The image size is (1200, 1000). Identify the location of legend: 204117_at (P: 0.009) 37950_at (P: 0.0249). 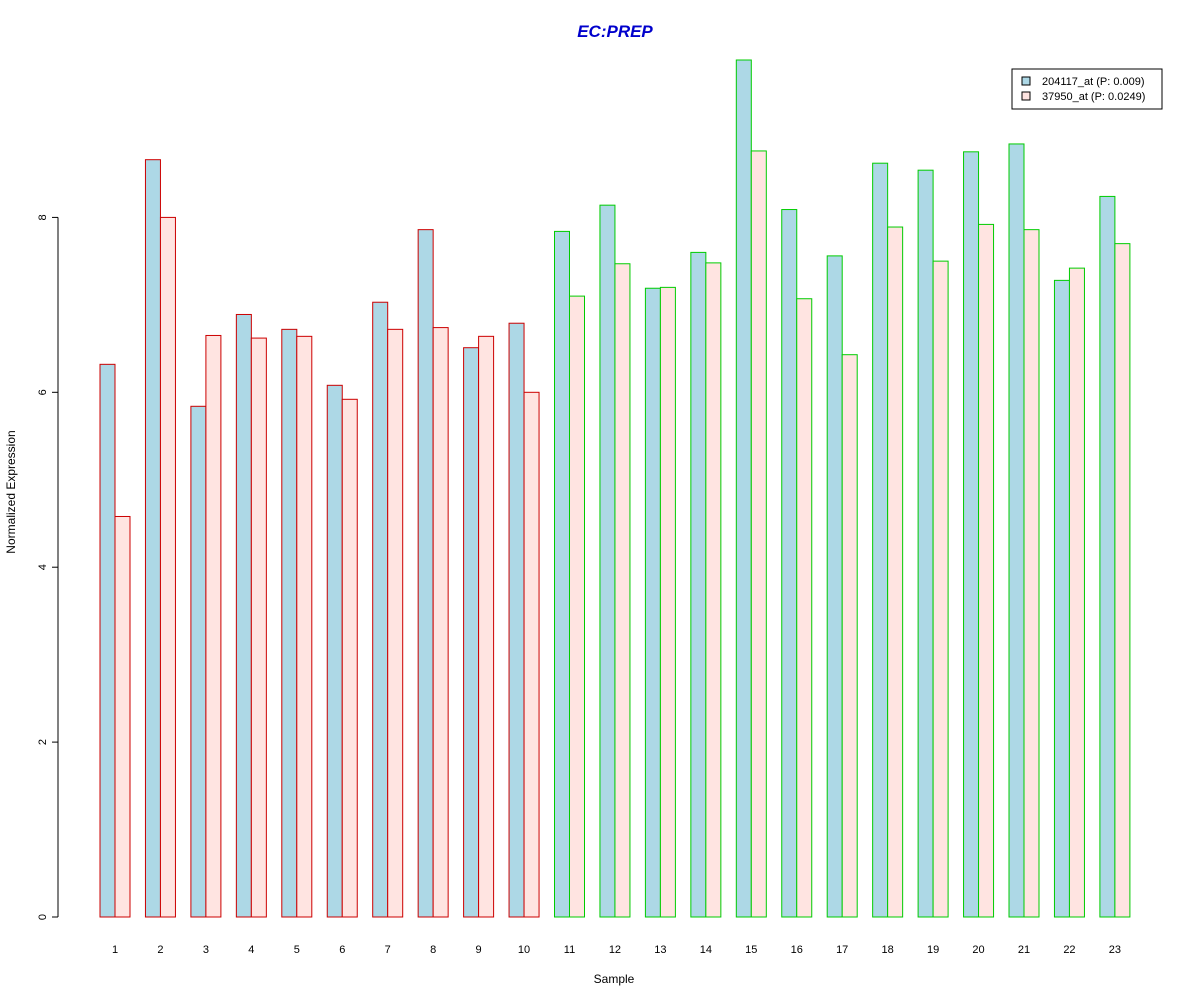
(1087, 89).